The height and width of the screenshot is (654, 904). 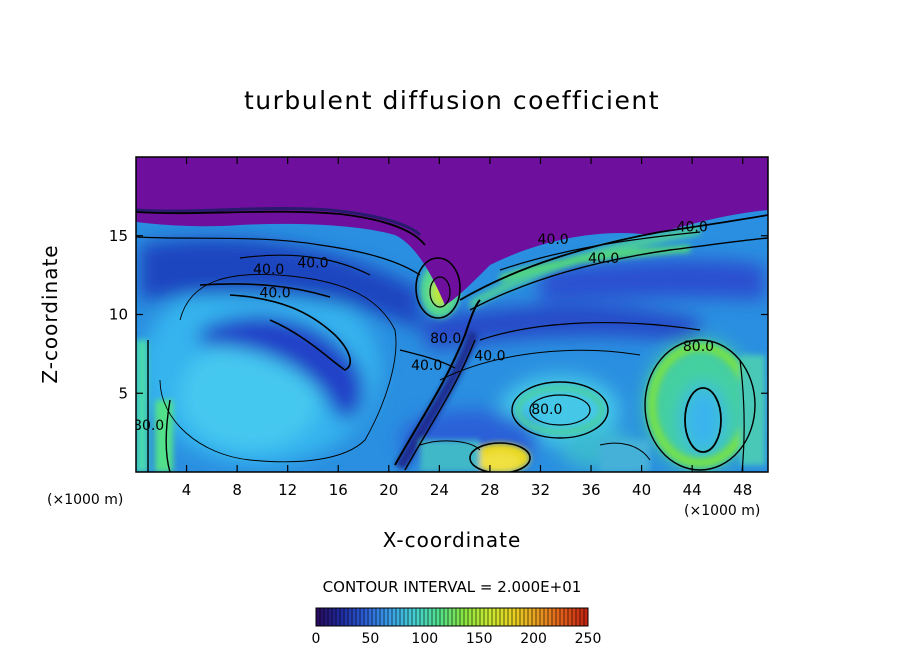 I want to click on x-tick-label: 16, so click(x=338, y=490).